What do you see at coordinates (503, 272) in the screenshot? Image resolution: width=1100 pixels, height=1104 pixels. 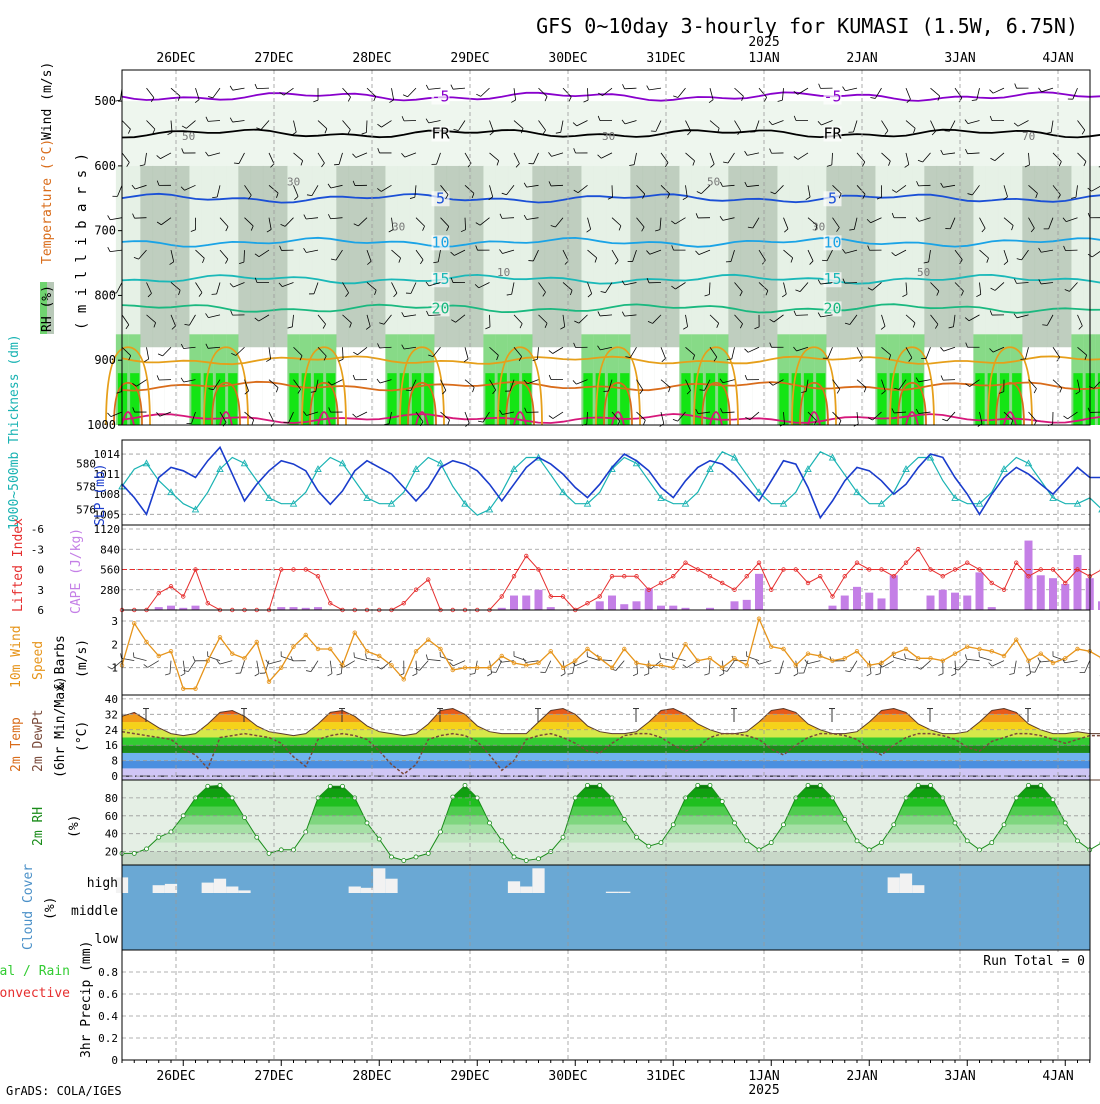 I see `rh-contour-label: 10` at bounding box center [503, 272].